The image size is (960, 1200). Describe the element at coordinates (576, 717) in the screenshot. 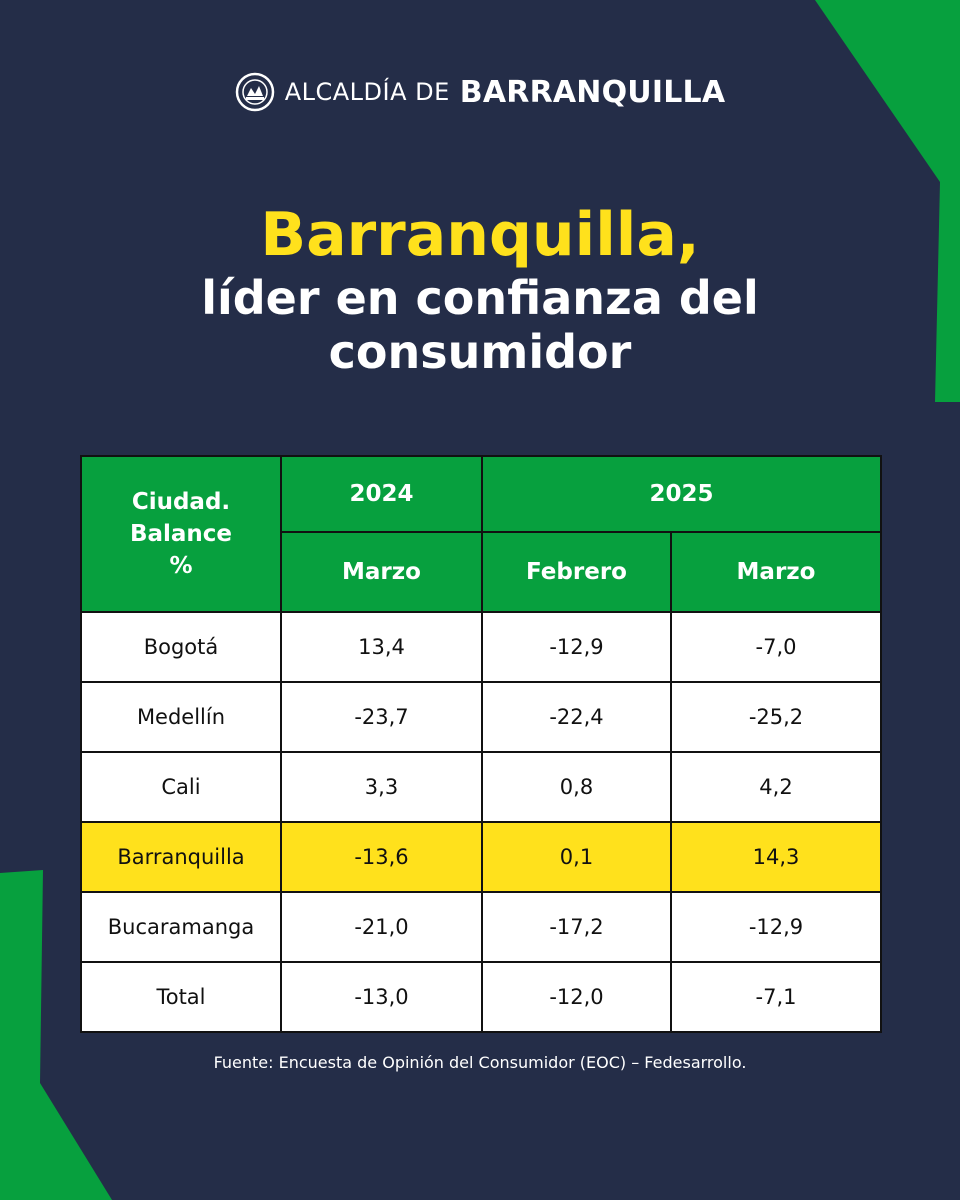

I see `value-cell: -22,4` at that location.